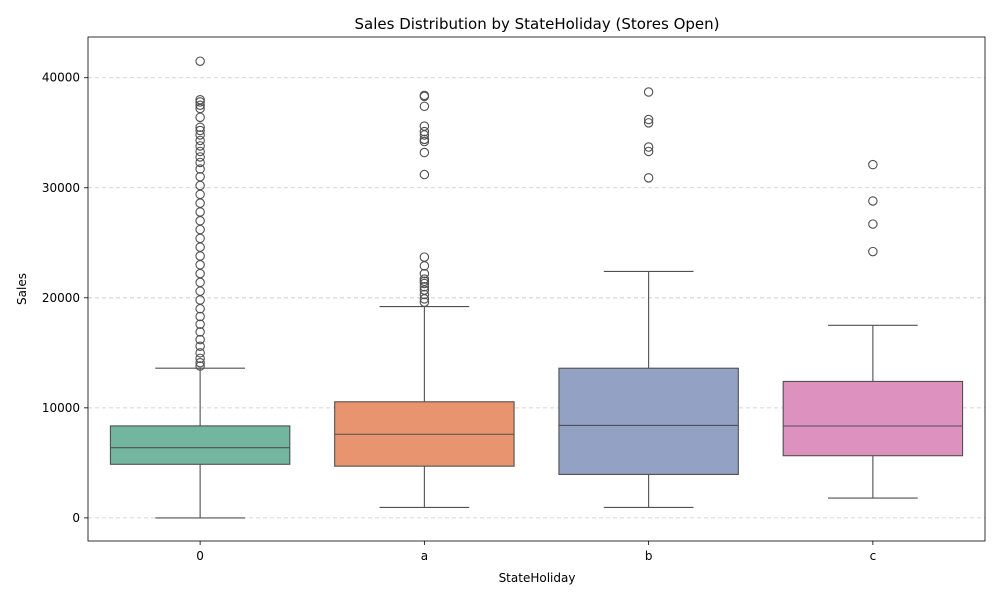 The image size is (1000, 600). What do you see at coordinates (200, 556) in the screenshot?
I see `x-tick-label: 0` at bounding box center [200, 556].